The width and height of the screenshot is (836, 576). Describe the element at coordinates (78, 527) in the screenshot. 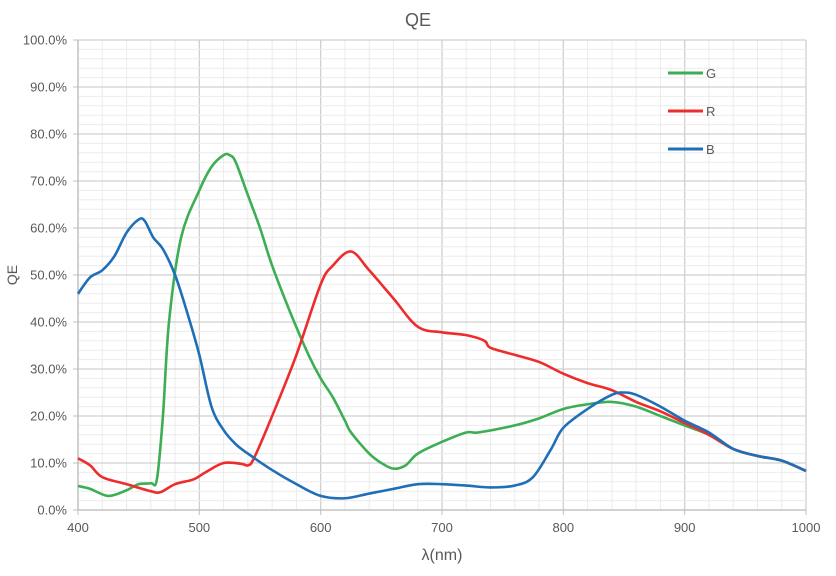

I see `x-tick-label: 400` at that location.